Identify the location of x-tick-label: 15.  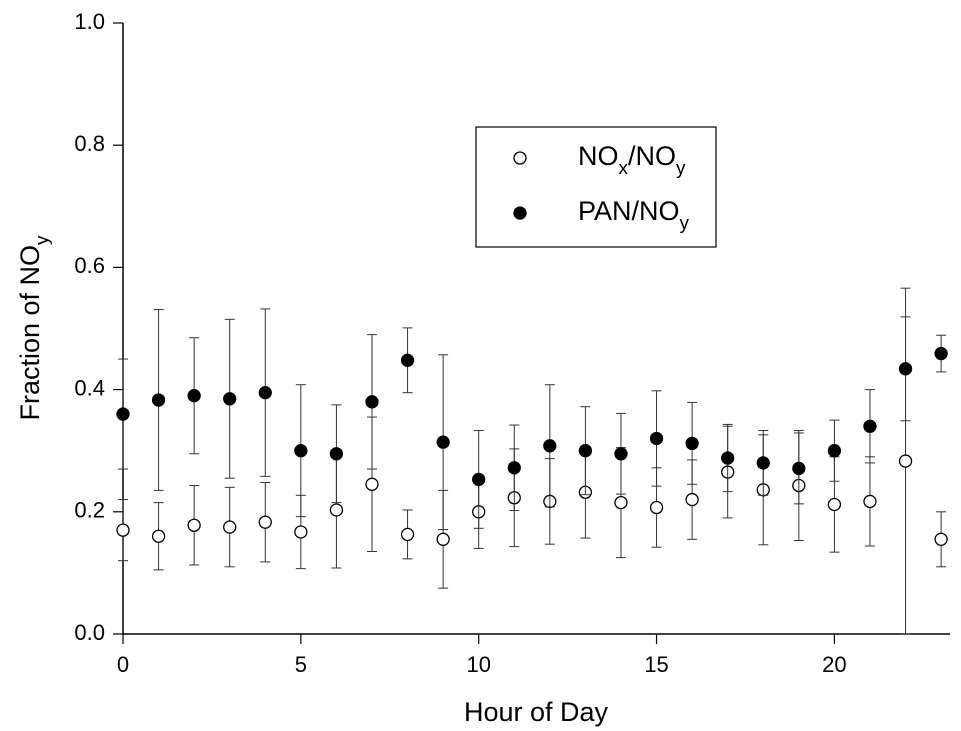
(656, 664).